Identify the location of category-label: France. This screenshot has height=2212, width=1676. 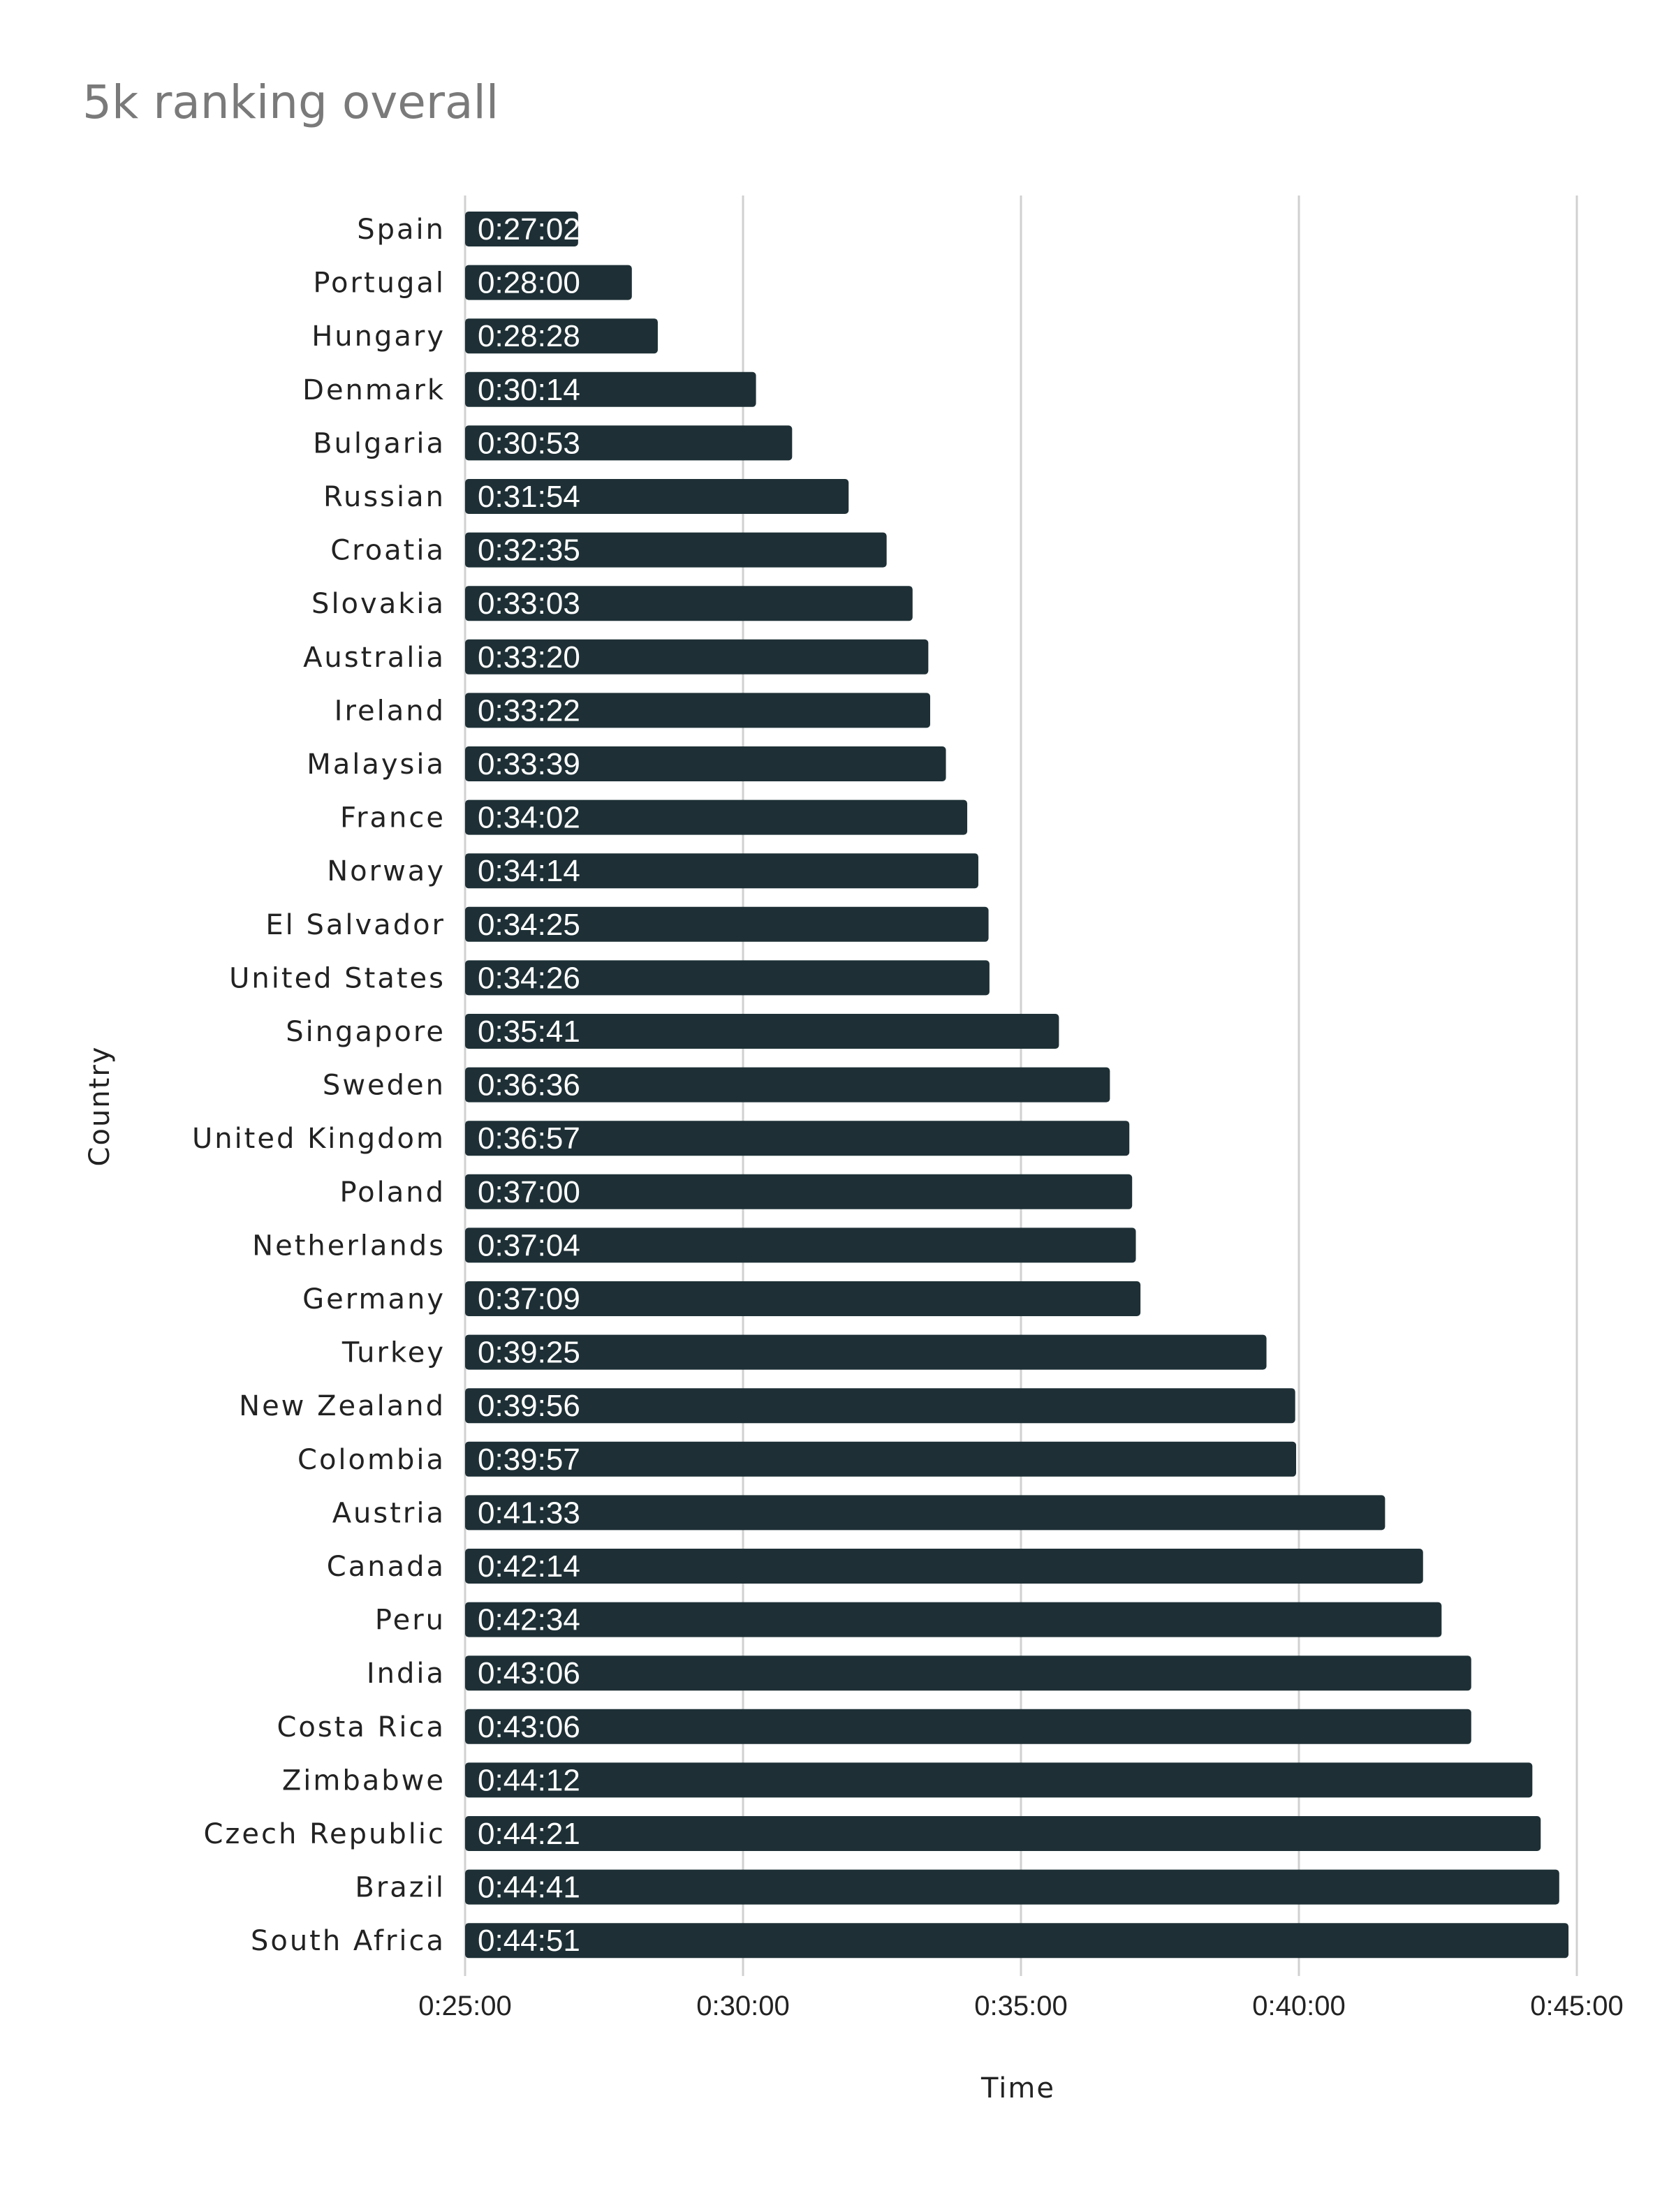
(393, 818).